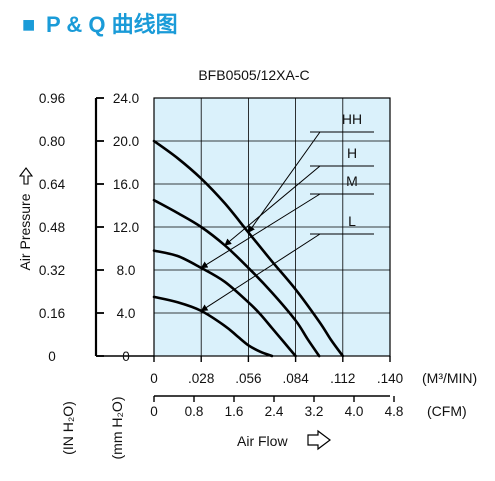 The width and height of the screenshot is (495, 481). What do you see at coordinates (274, 411) in the screenshot?
I see `x-tick-label-secondary: 2.4` at bounding box center [274, 411].